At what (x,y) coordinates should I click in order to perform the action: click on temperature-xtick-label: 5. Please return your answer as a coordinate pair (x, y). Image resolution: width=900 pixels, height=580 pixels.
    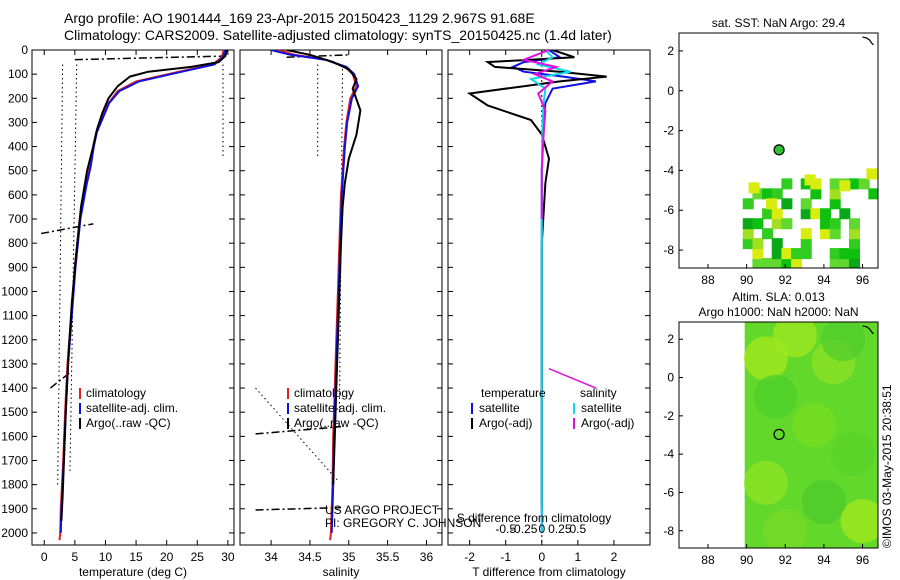
    Looking at the image, I should click on (75, 557).